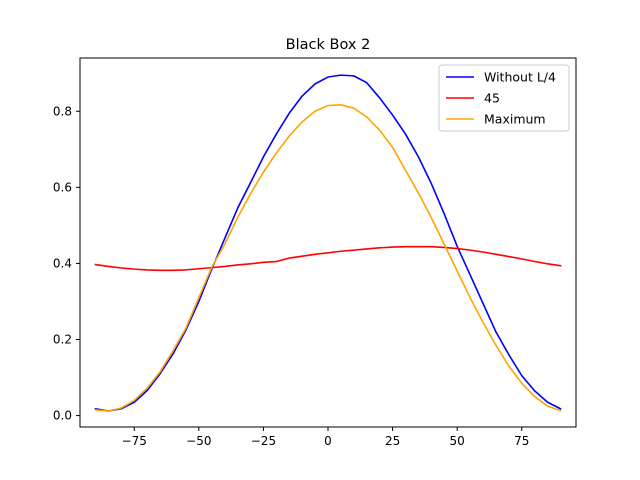 The height and width of the screenshot is (480, 640). I want to click on y-tick-label: 0.8, so click(62, 111).